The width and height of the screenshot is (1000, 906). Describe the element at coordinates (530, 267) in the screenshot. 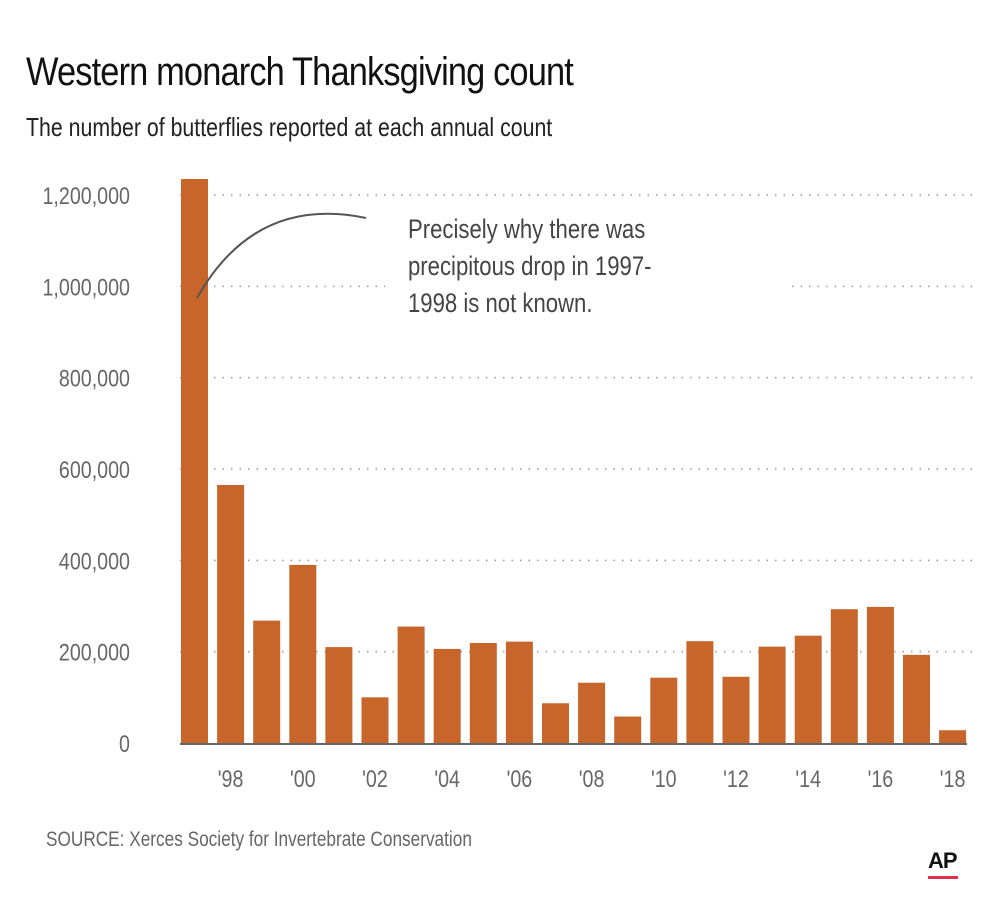

I see `annotation-text: precipitous drop in 1997-` at that location.